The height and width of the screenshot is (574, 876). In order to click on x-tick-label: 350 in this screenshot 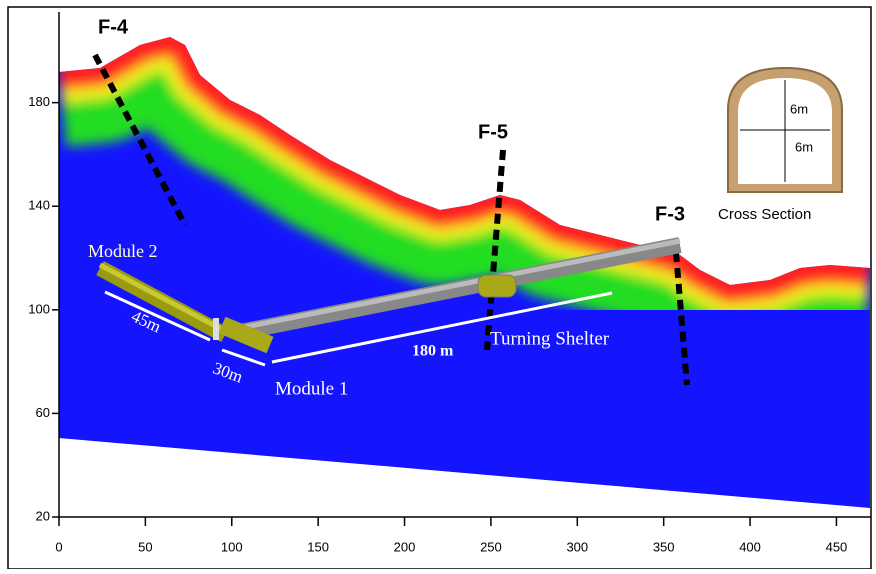, I will do `click(664, 546)`.